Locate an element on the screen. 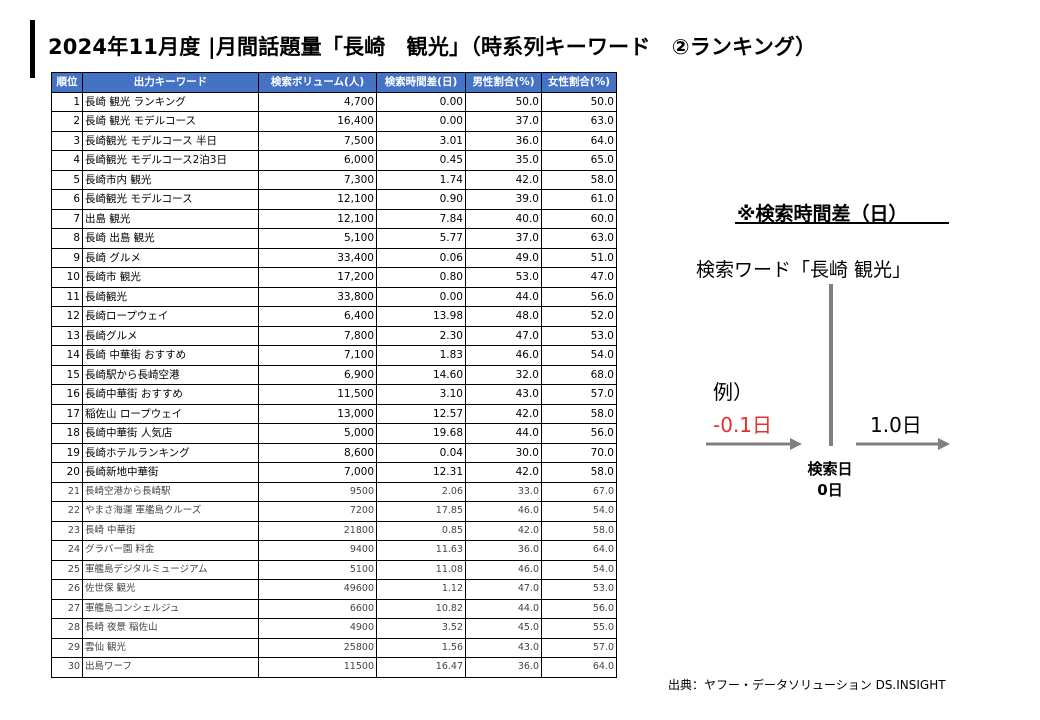 This screenshot has height=720, width=1040. table-row: 21 長崎空港から長崎駅 9500 2.06 33.0 67.0 is located at coordinates (334, 491).